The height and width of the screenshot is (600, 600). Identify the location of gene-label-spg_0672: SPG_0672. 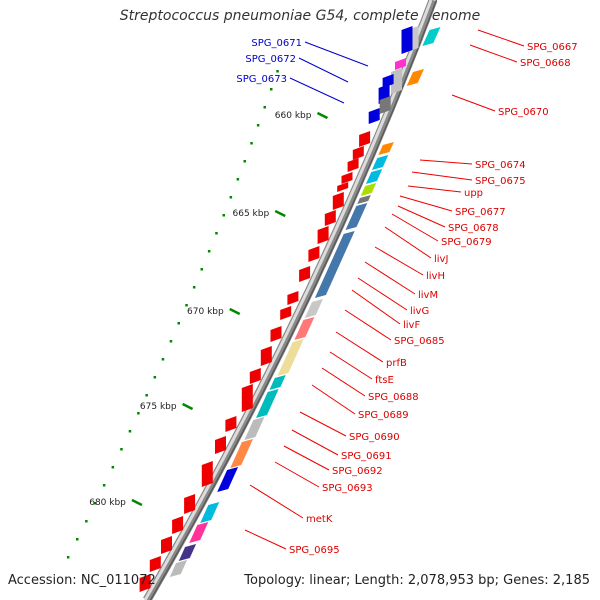
(270, 59).